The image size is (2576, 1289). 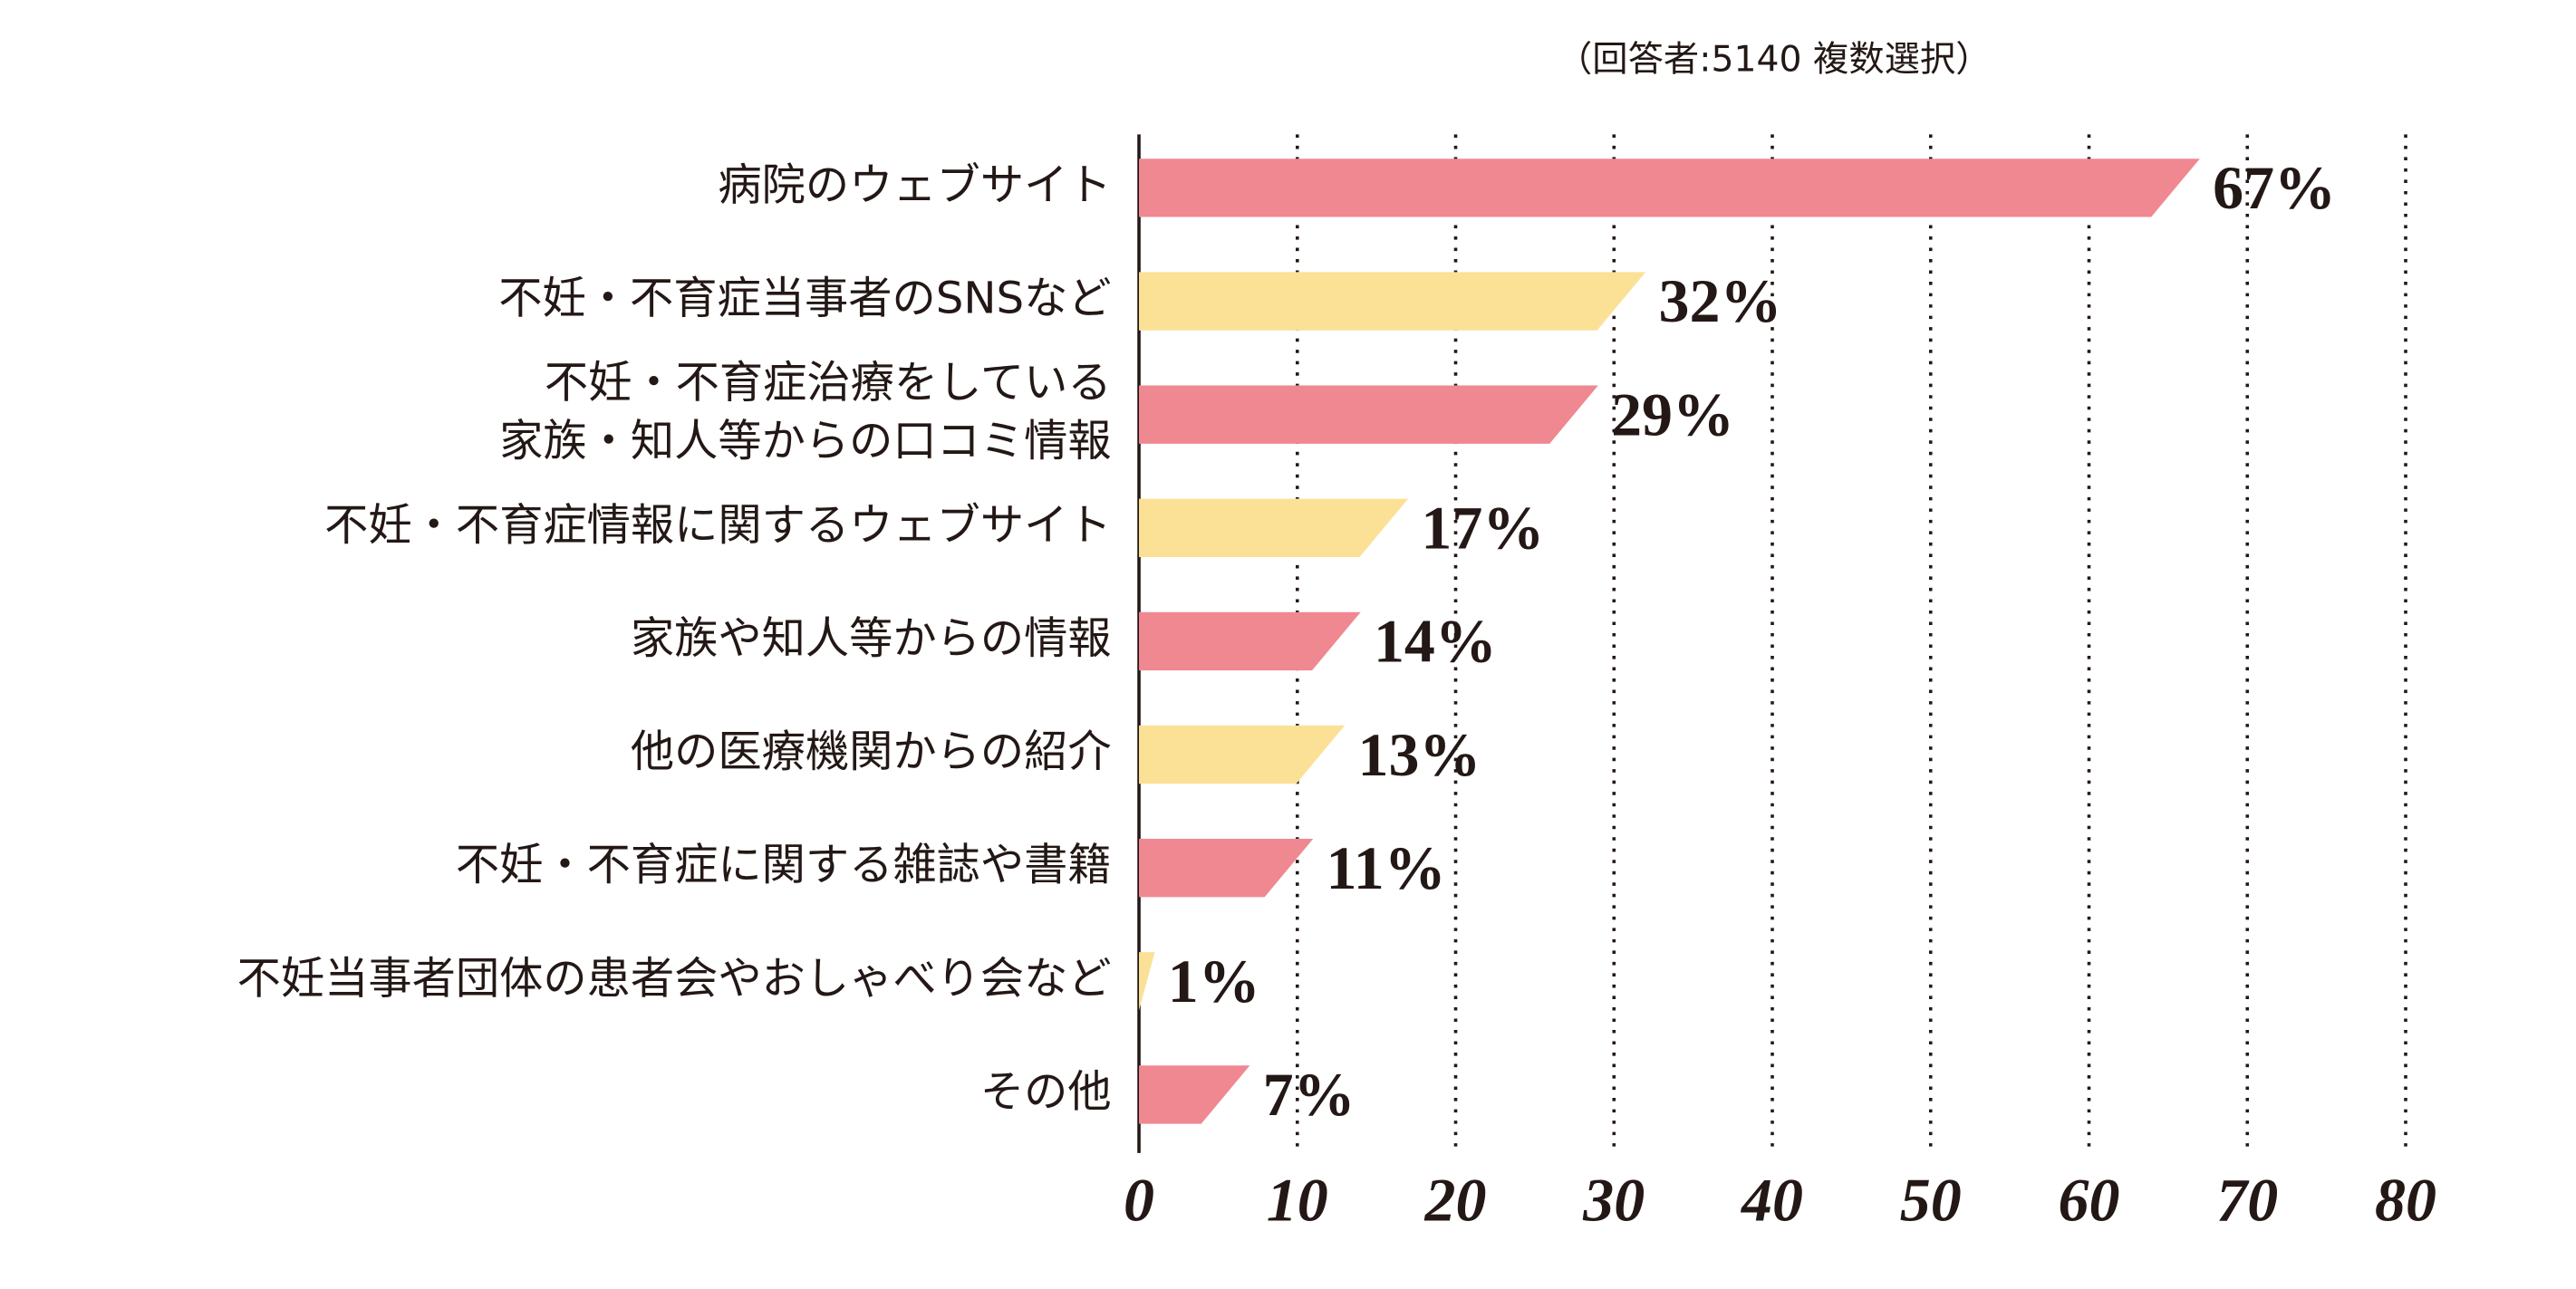 What do you see at coordinates (804, 299) in the screenshot?
I see `category-label: 不妊・不育症当事者のSNSなど` at bounding box center [804, 299].